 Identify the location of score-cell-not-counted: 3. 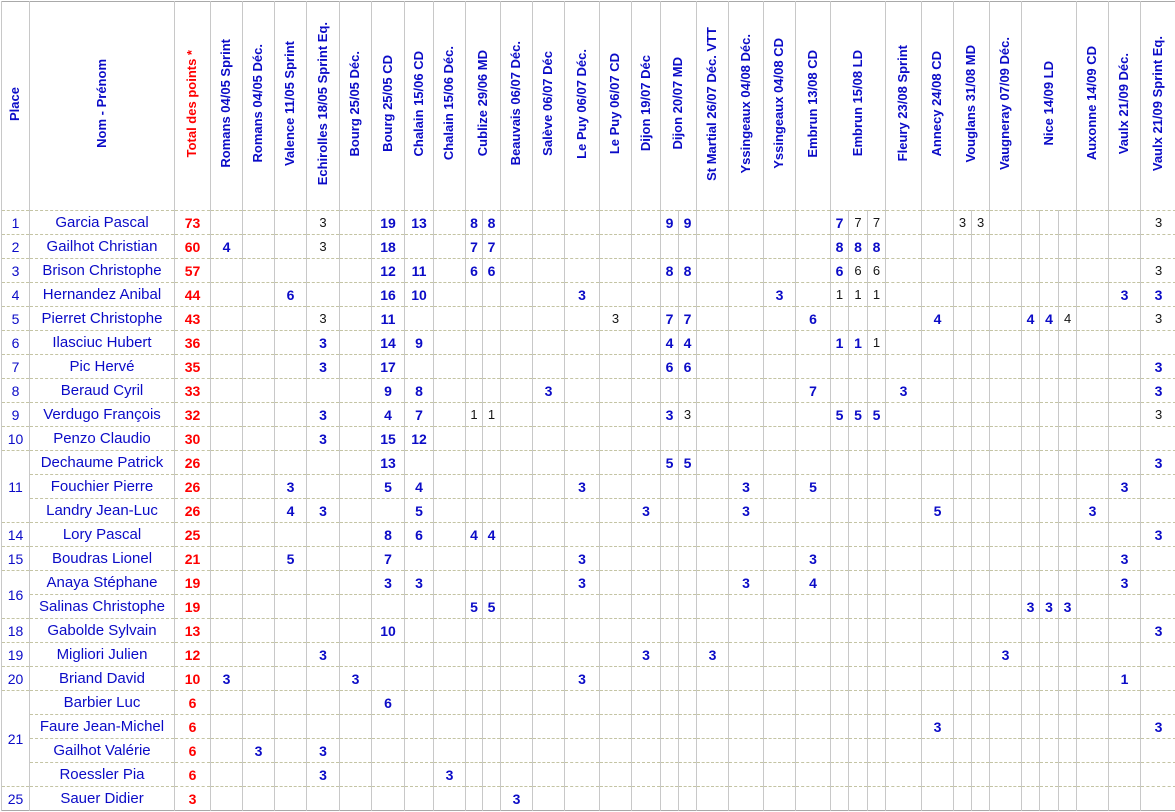
(323, 223).